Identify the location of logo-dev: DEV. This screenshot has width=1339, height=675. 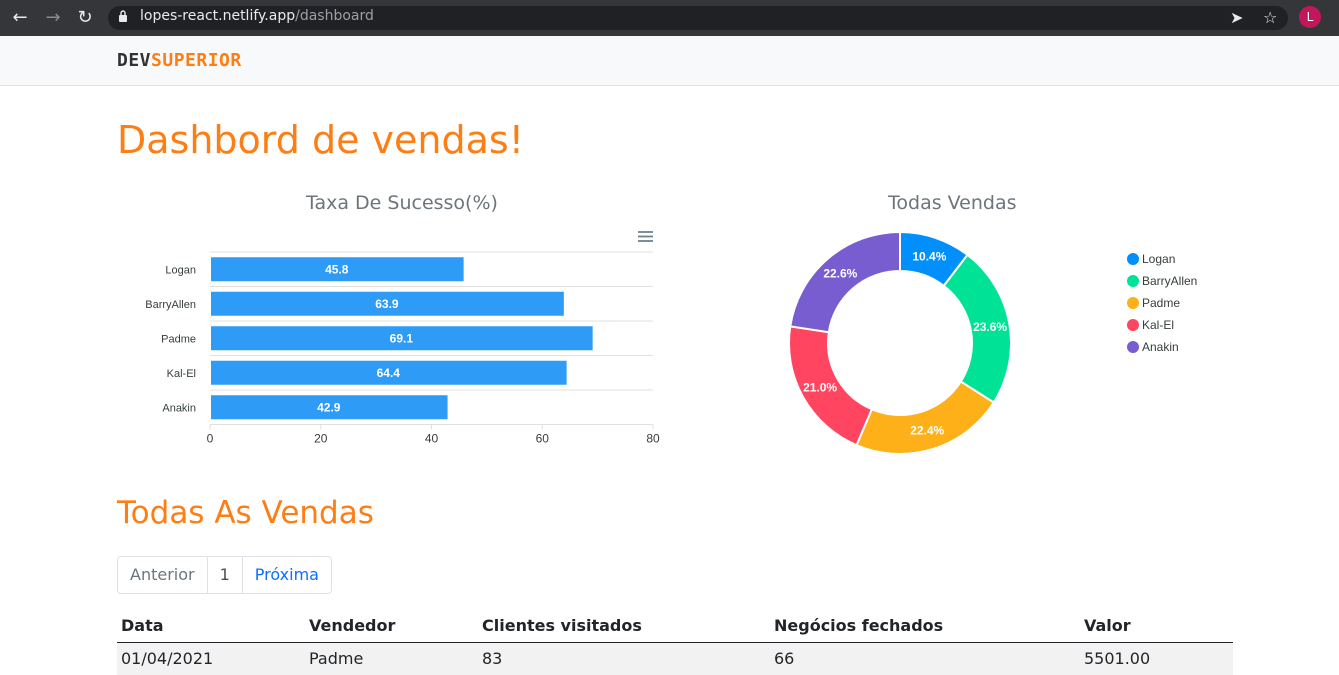
(134, 60).